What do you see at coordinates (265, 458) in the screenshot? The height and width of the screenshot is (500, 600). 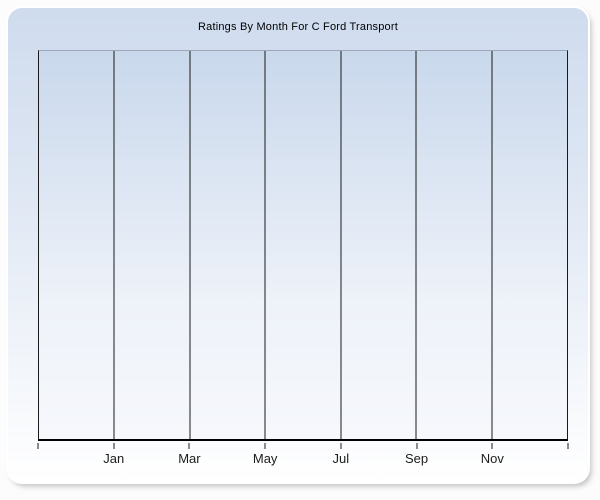 I see `x-tick-label: May` at bounding box center [265, 458].